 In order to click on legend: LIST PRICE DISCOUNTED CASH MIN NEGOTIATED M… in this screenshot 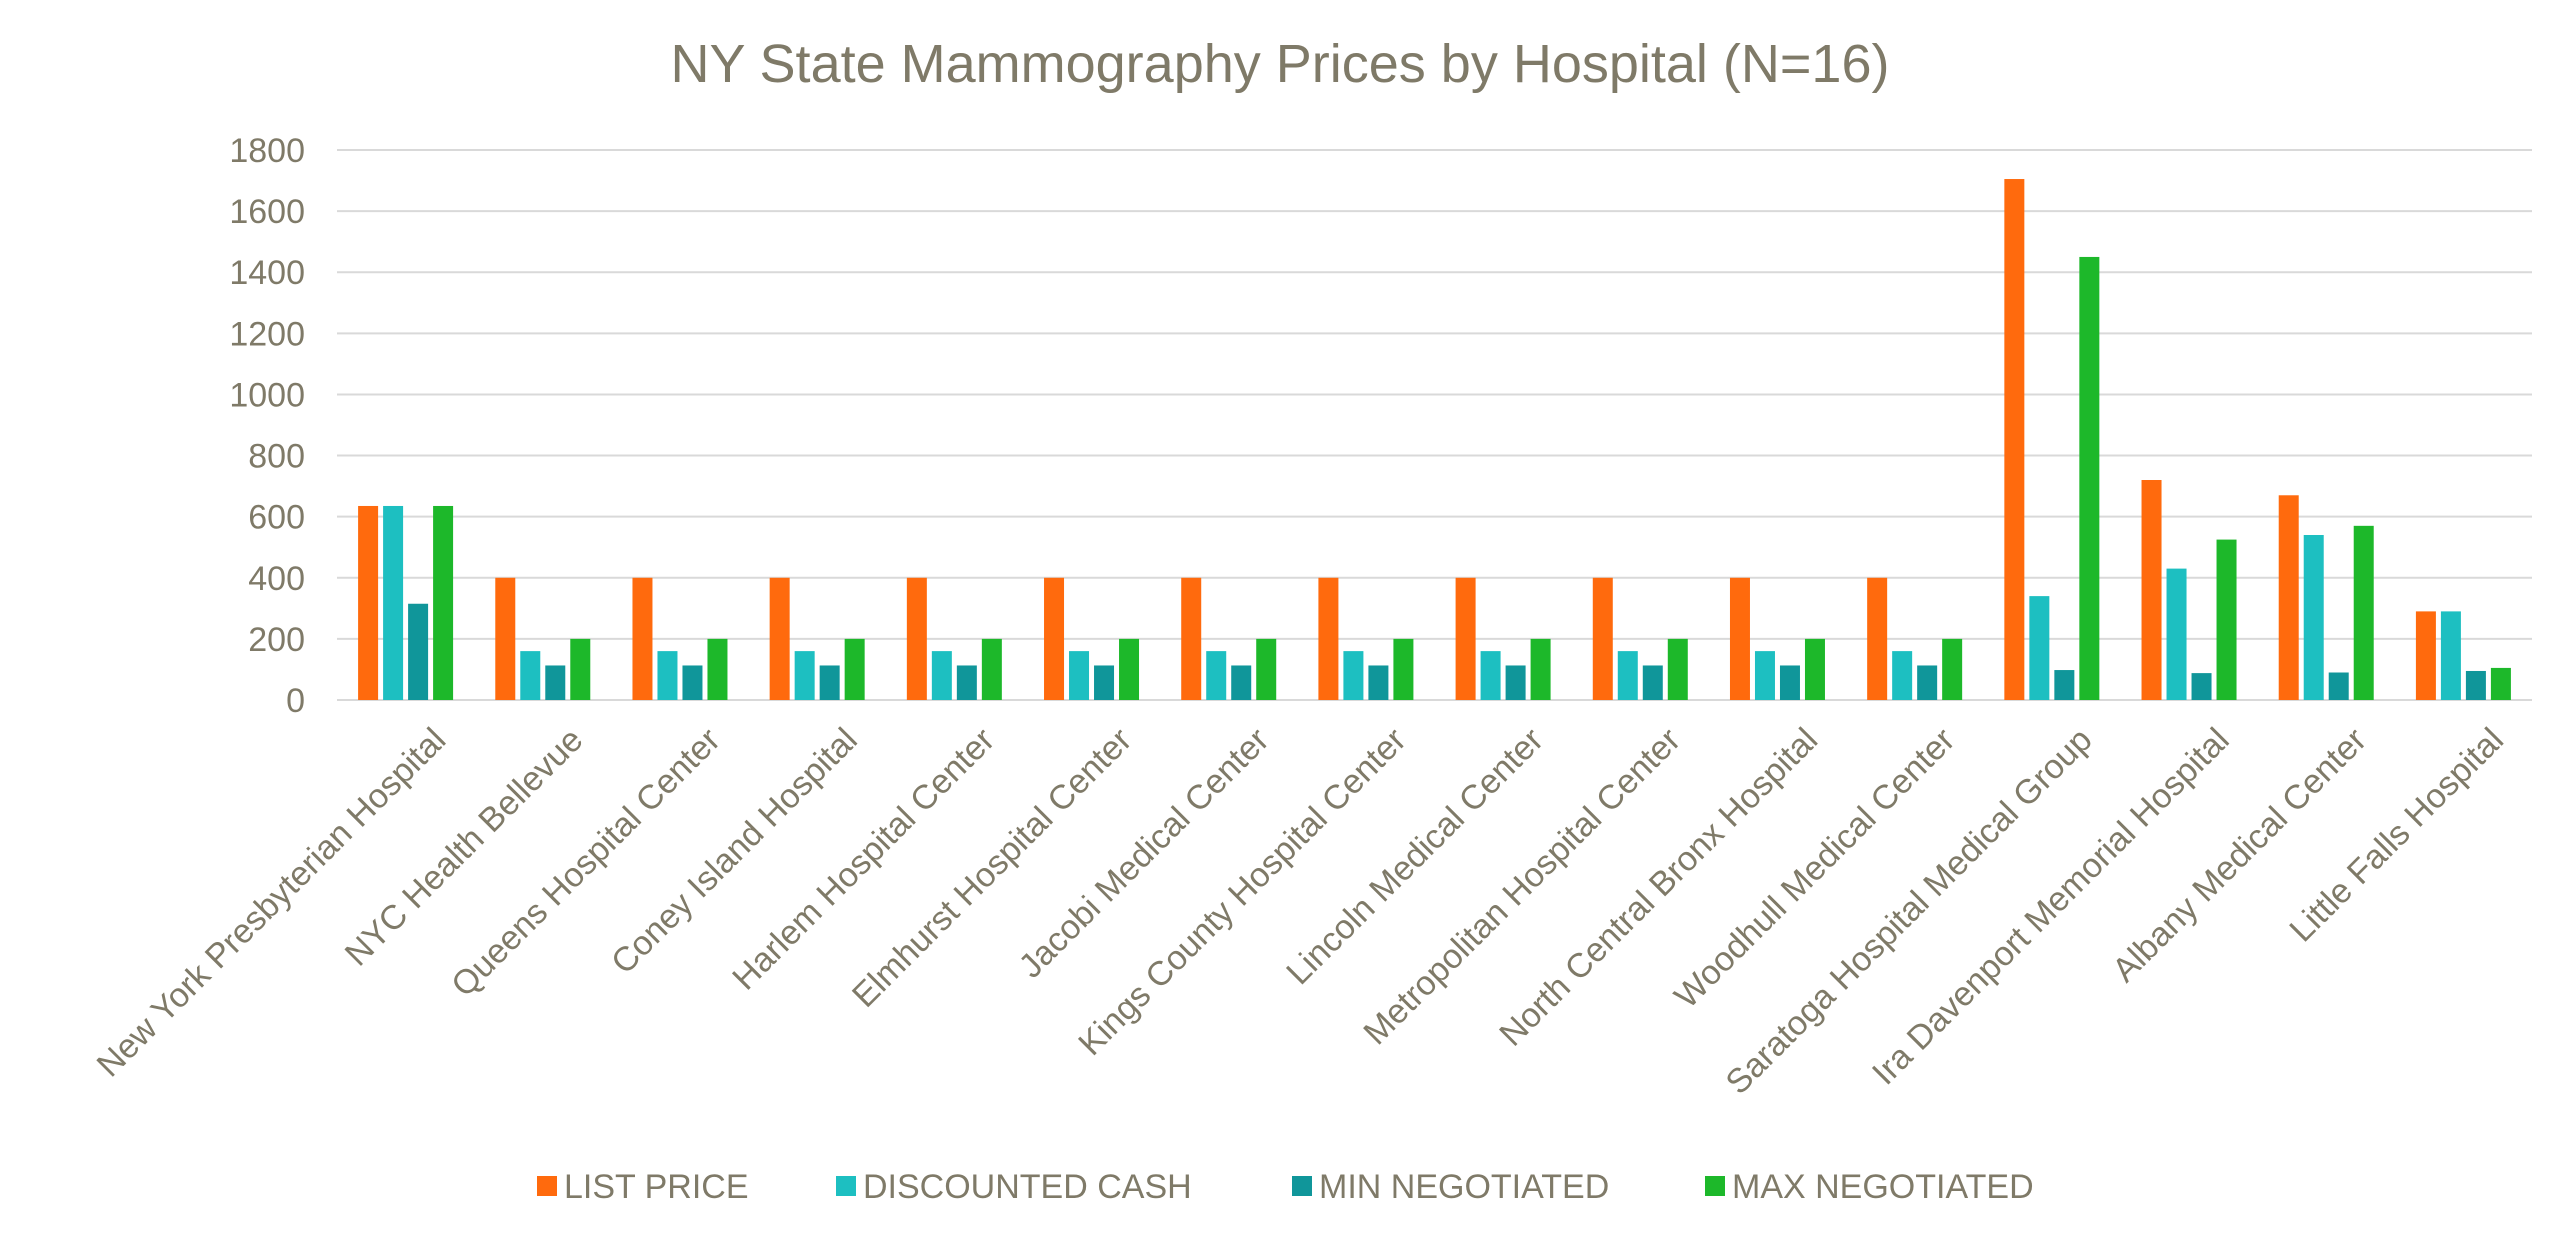, I will do `click(1285, 1187)`.